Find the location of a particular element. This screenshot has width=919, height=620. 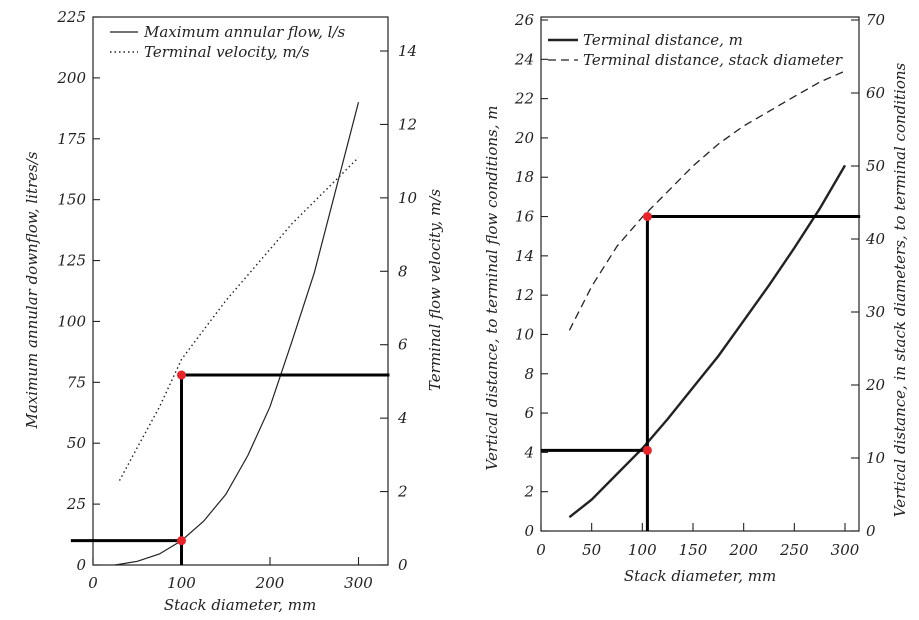

y-tick-label: 20 is located at coordinates (524, 138).